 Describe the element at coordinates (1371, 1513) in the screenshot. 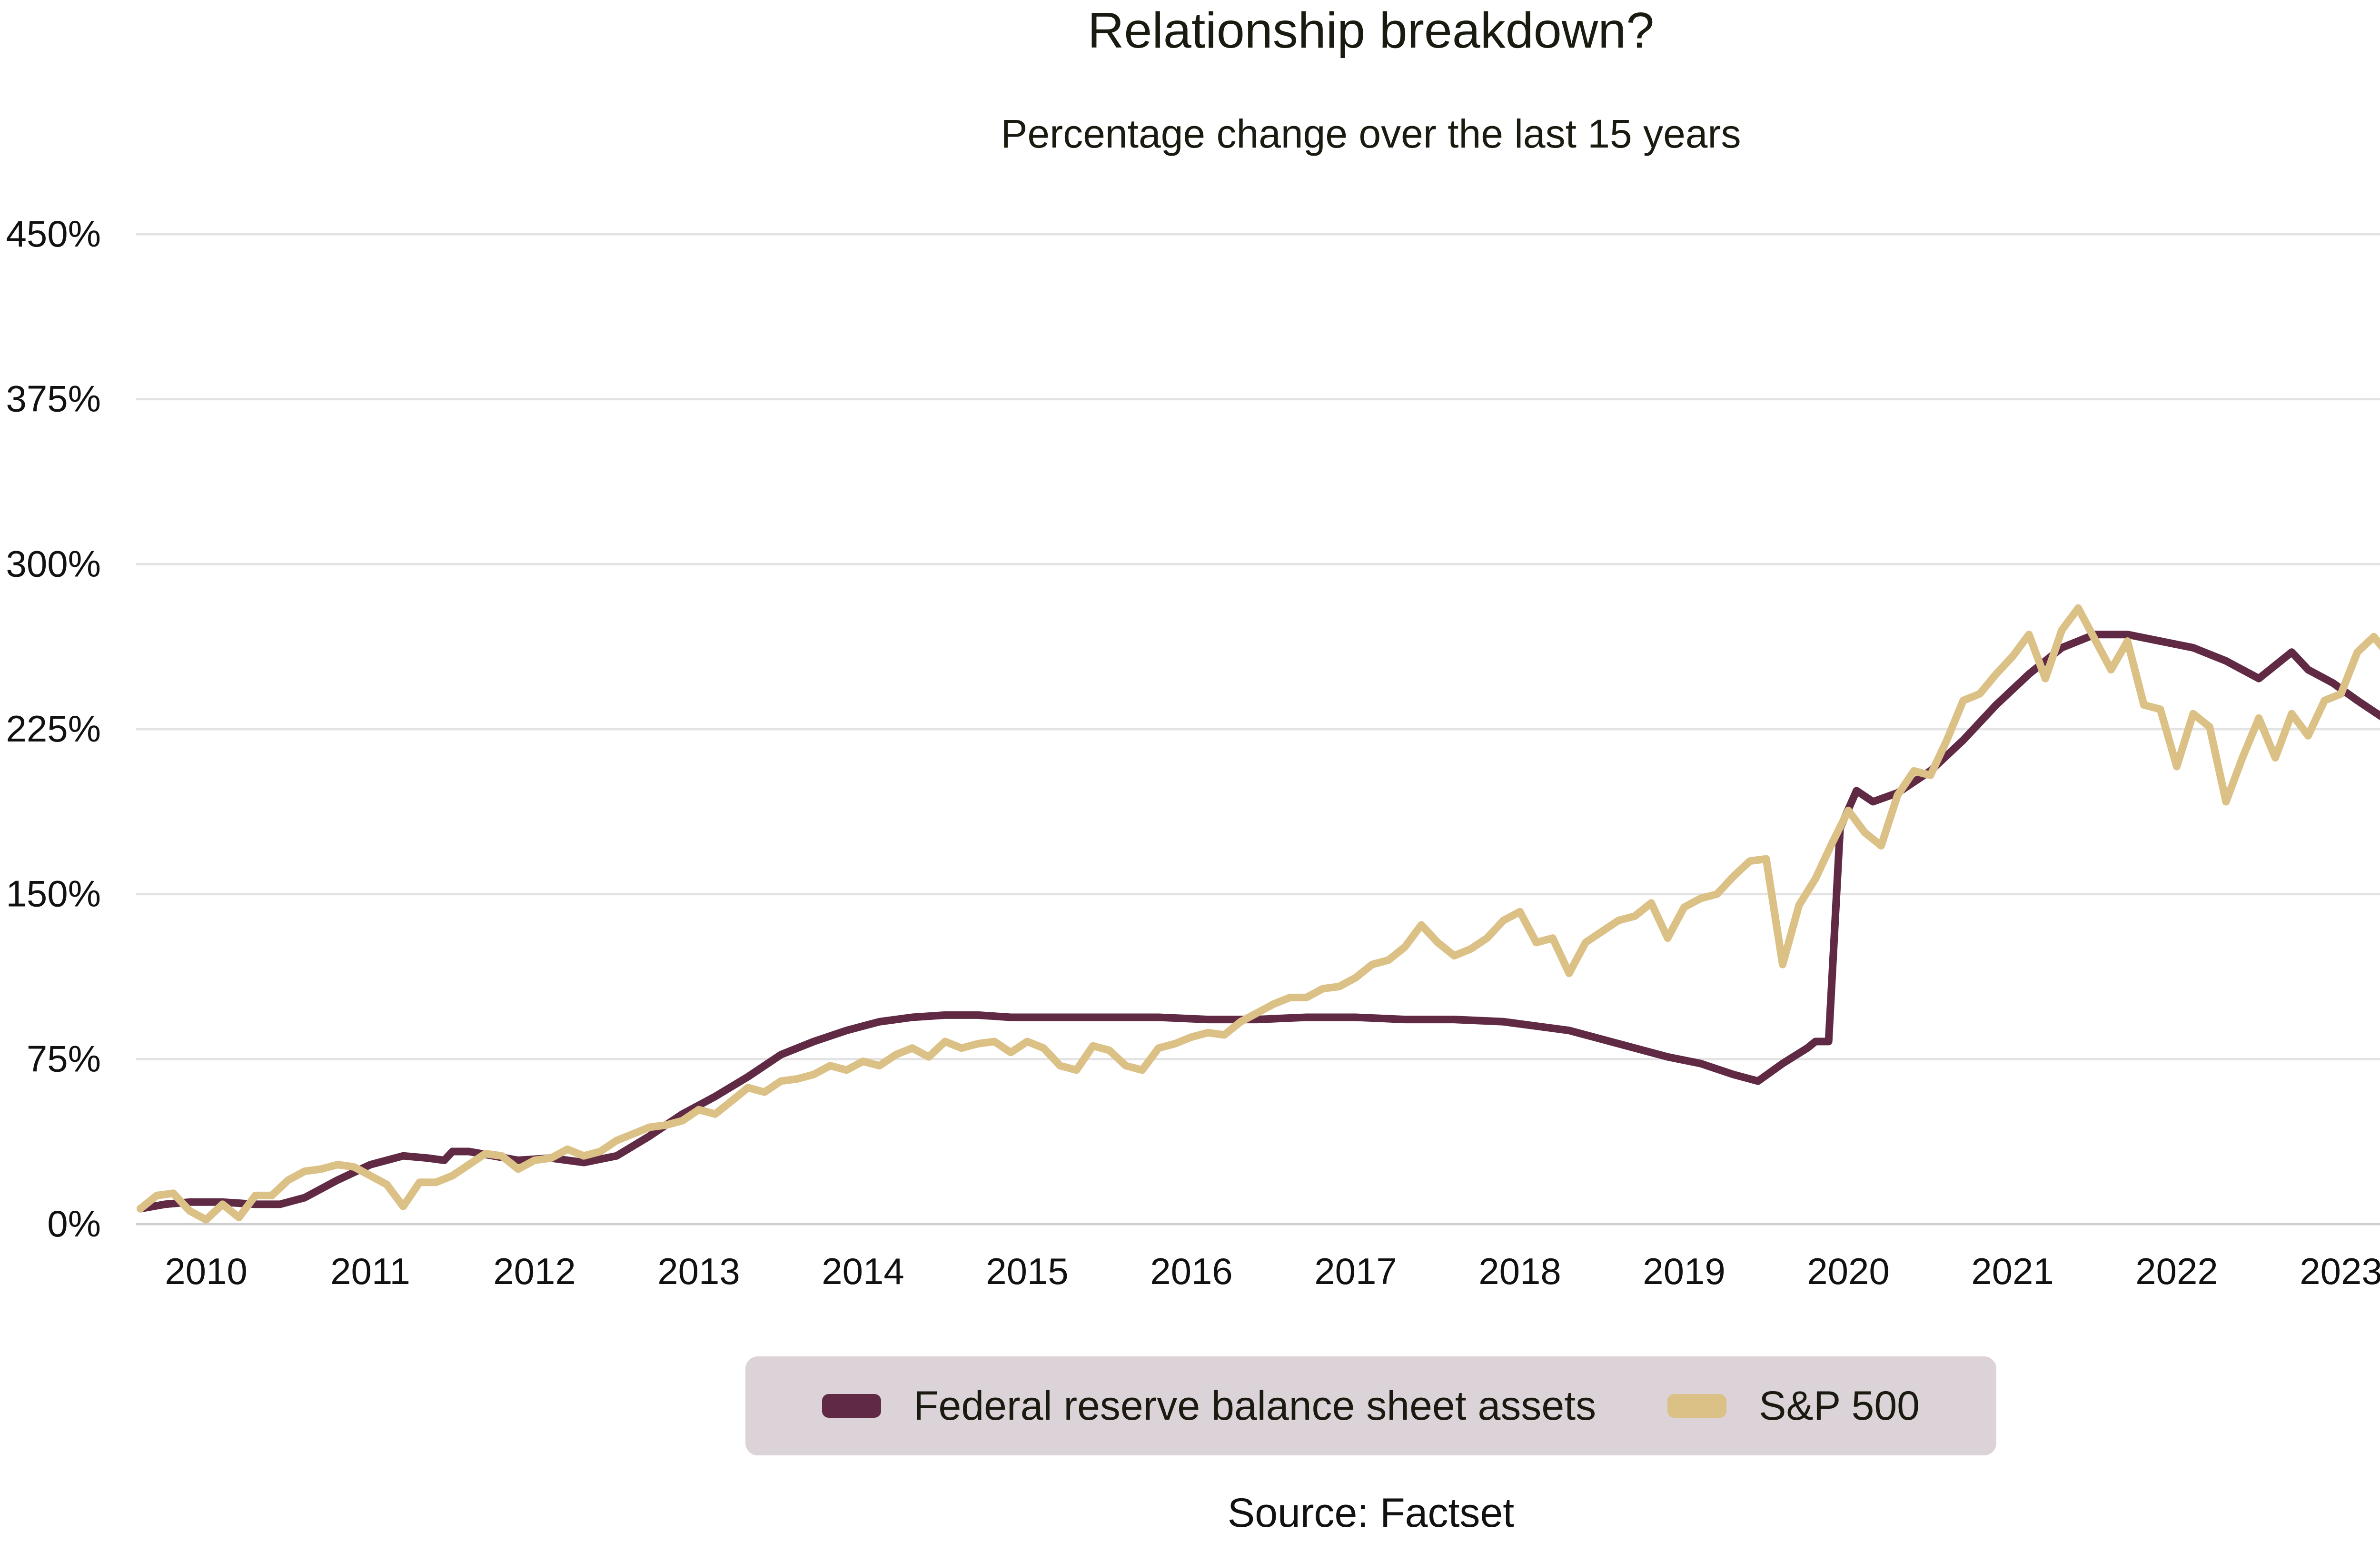

I see `source-note: Source: Factset` at that location.